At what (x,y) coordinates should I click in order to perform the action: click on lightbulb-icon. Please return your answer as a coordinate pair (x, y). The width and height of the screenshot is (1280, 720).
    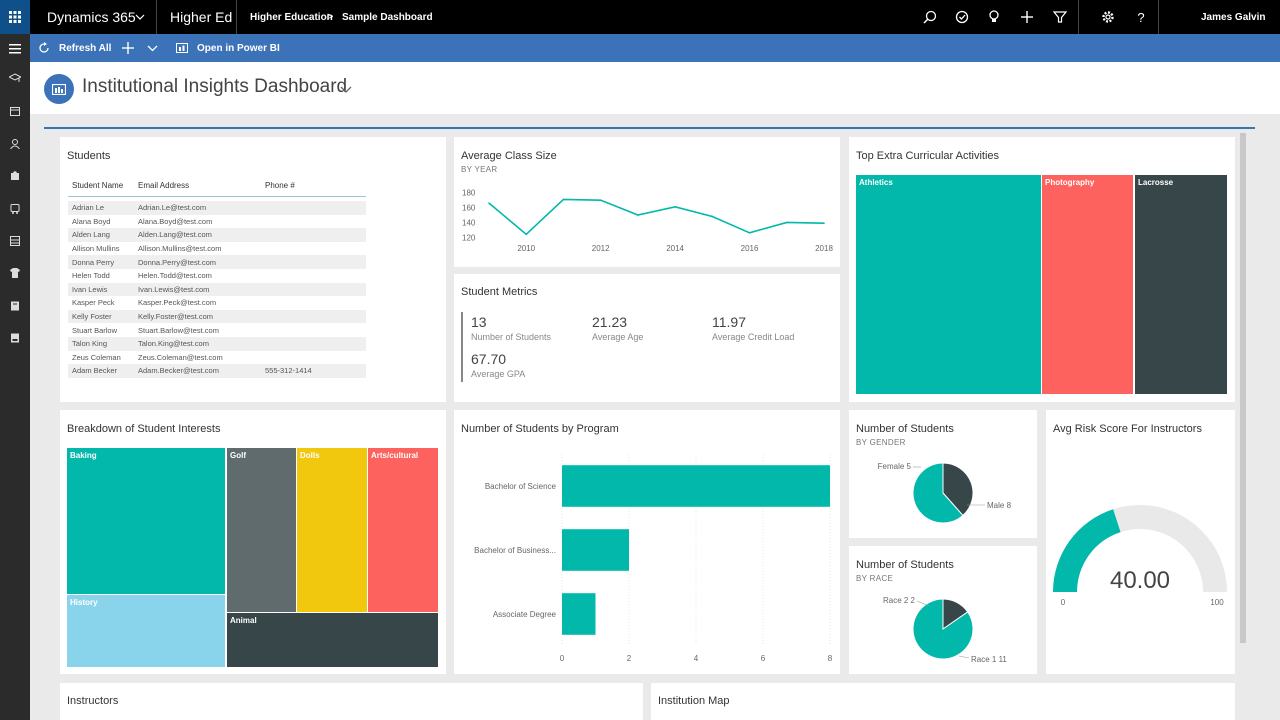
    Looking at the image, I should click on (994, 17).